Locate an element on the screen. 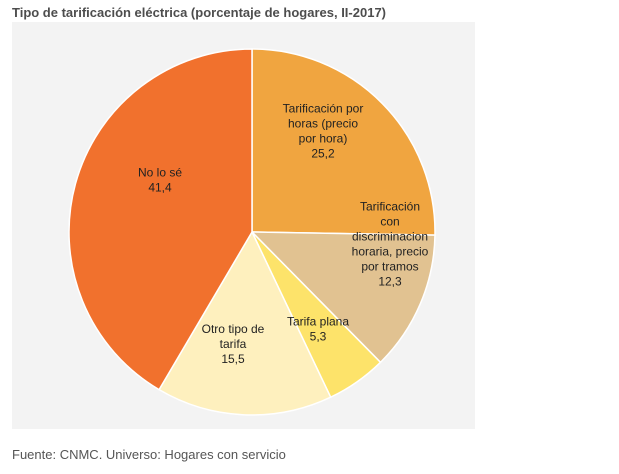 The image size is (619, 474). slice-category-label: Otro tipo de is located at coordinates (233, 329).